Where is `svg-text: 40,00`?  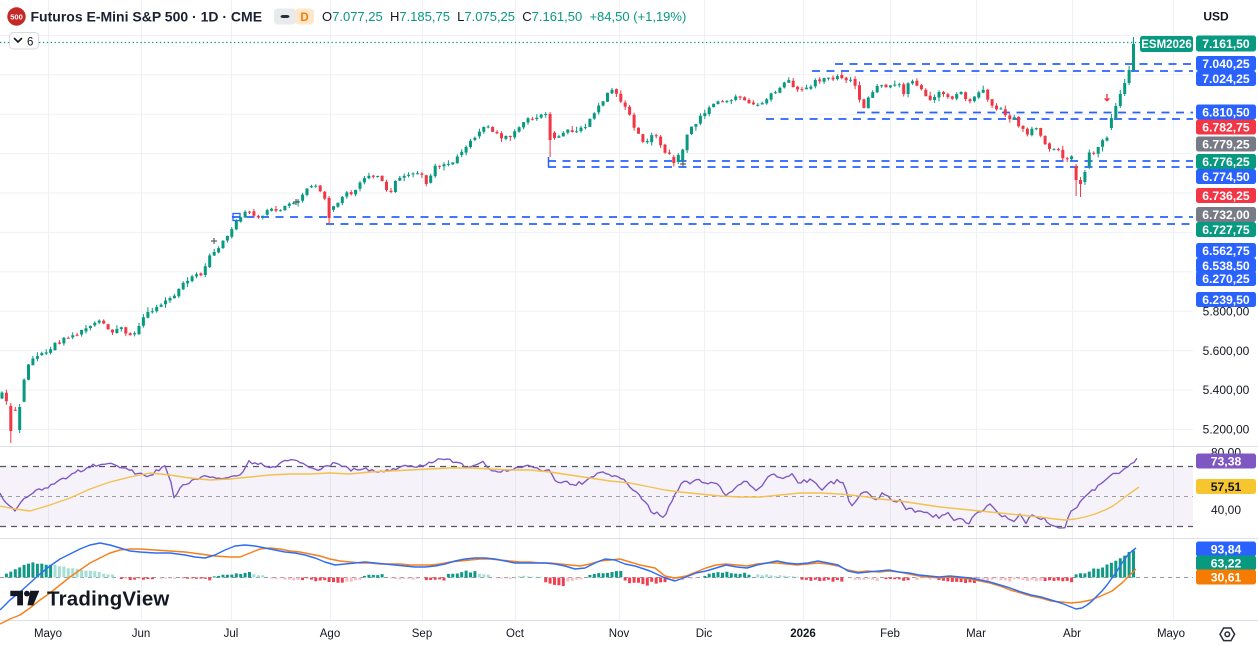 svg-text: 40,00 is located at coordinates (1226, 510).